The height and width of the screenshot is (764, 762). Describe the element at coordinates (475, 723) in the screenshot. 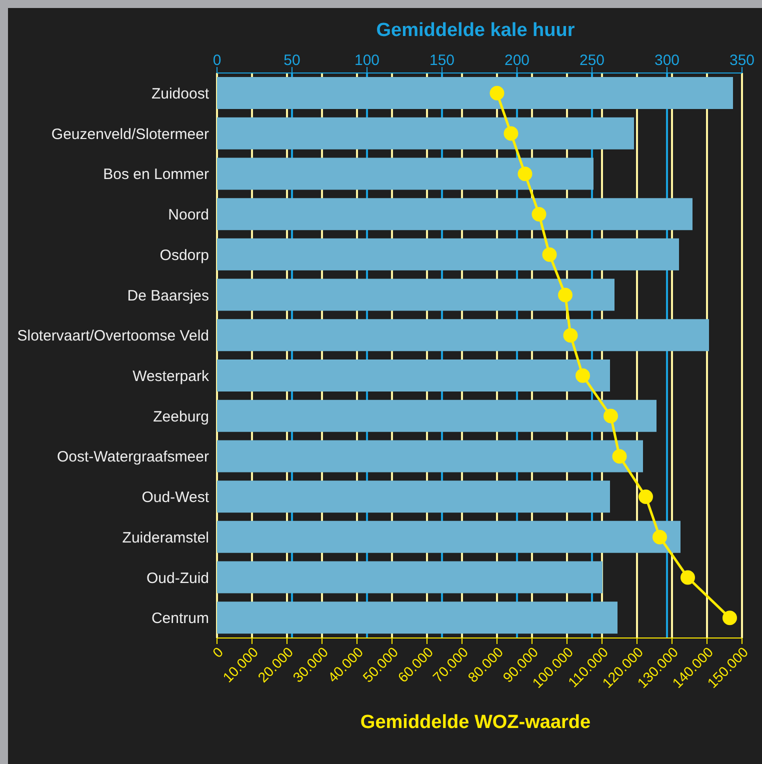

I see `x-axis-title: Gemiddelde WOZ-waarde` at that location.